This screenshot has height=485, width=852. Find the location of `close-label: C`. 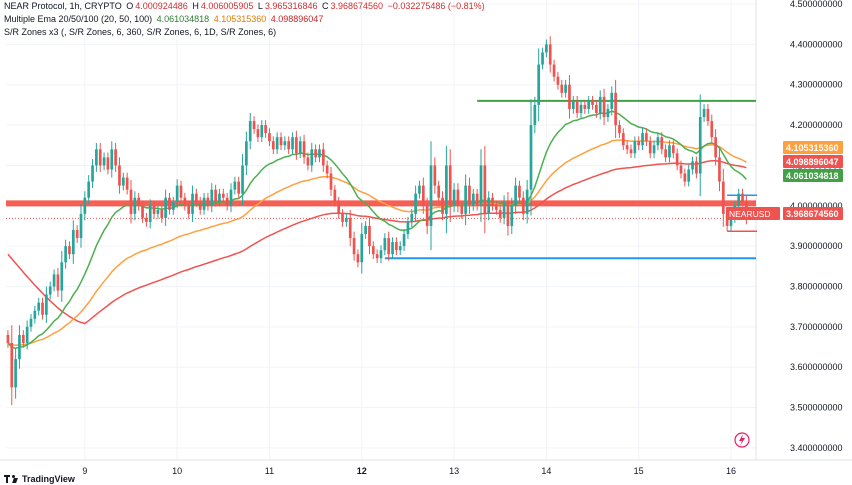

close-label: C is located at coordinates (325, 6).